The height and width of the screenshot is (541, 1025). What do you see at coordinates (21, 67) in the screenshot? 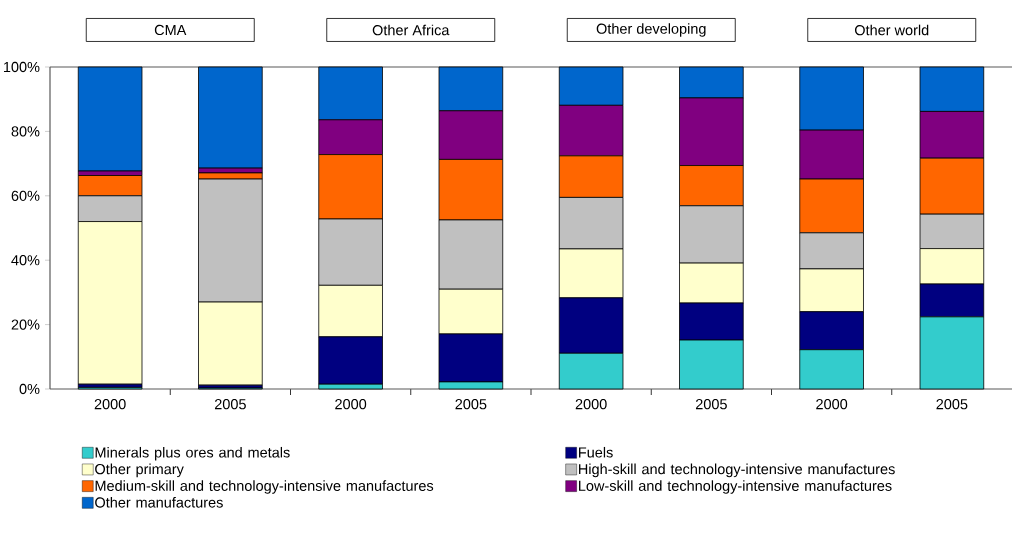
I see `y-tick-label: 100%` at bounding box center [21, 67].